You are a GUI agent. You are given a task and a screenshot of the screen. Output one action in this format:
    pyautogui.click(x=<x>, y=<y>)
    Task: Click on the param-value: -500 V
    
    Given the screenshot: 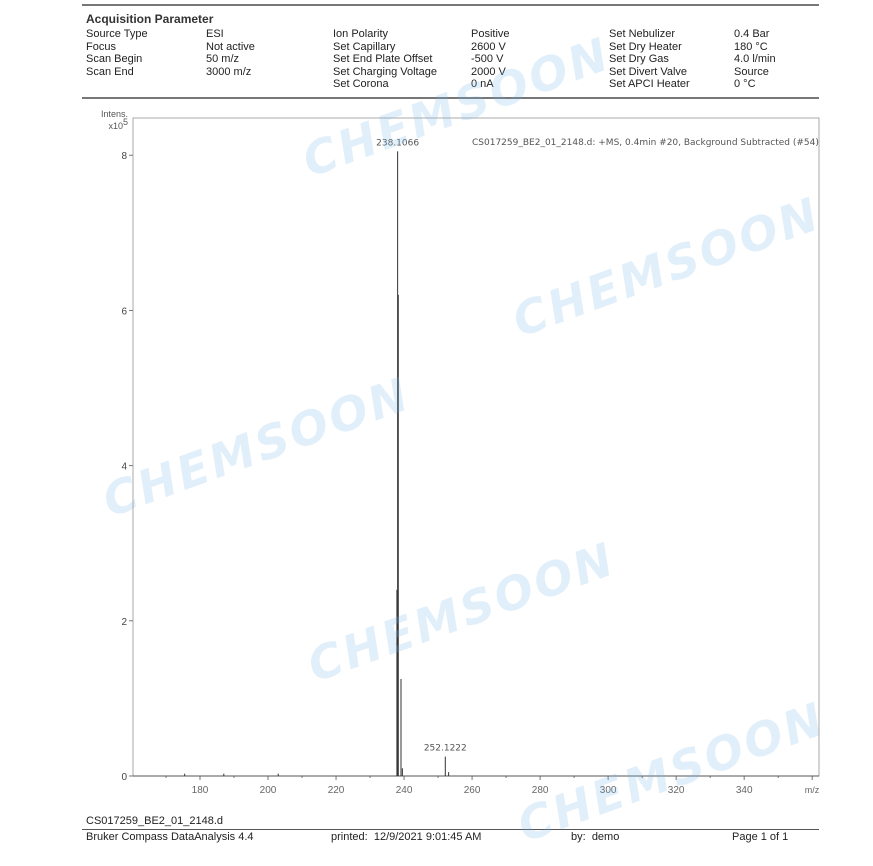 What is the action you would take?
    pyautogui.click(x=487, y=59)
    